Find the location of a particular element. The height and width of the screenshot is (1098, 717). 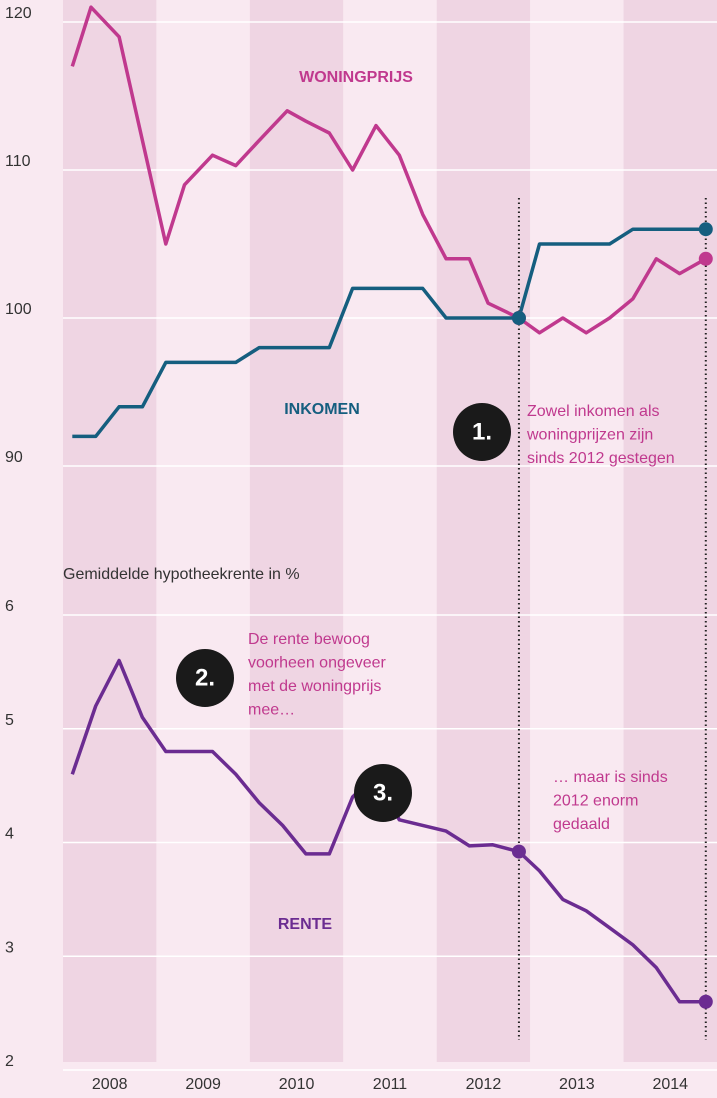

annotation-number: 1. is located at coordinates (482, 431).